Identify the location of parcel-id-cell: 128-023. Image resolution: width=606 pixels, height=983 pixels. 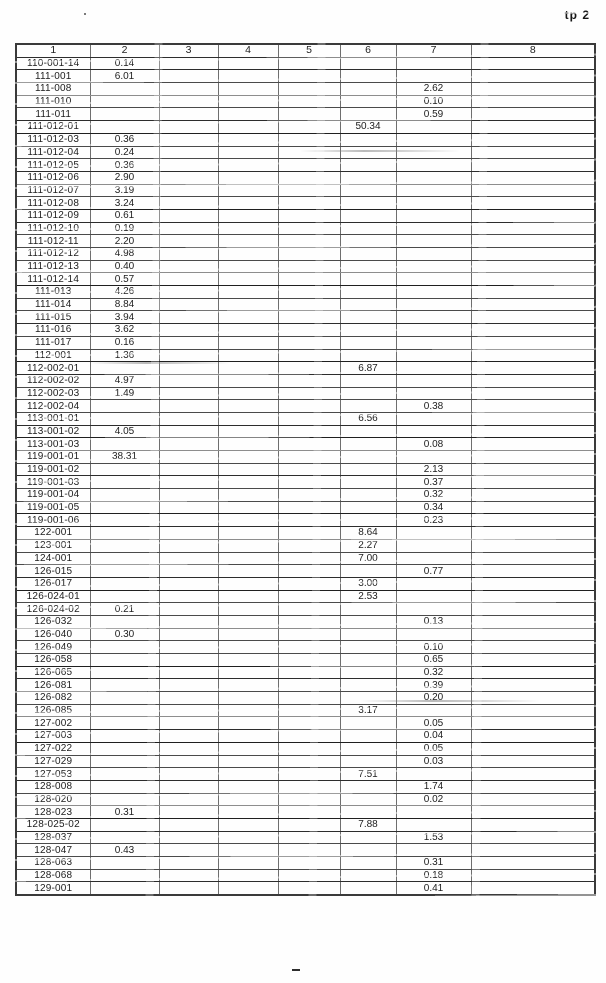
(53, 812).